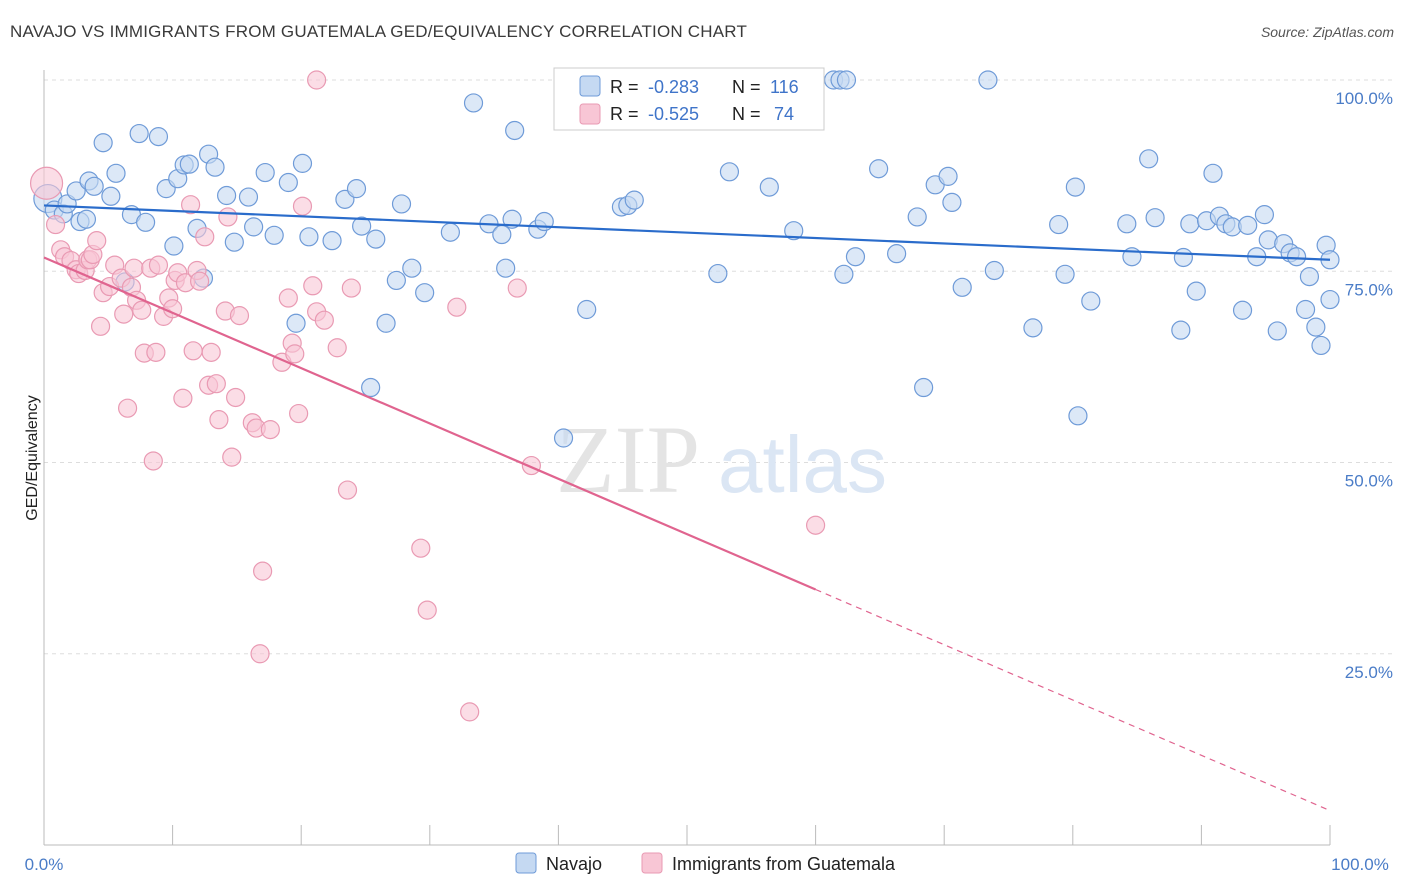 The width and height of the screenshot is (1406, 892). Describe the element at coordinates (590, 86) in the screenshot. I see `legend-swatch-navajo` at that location.